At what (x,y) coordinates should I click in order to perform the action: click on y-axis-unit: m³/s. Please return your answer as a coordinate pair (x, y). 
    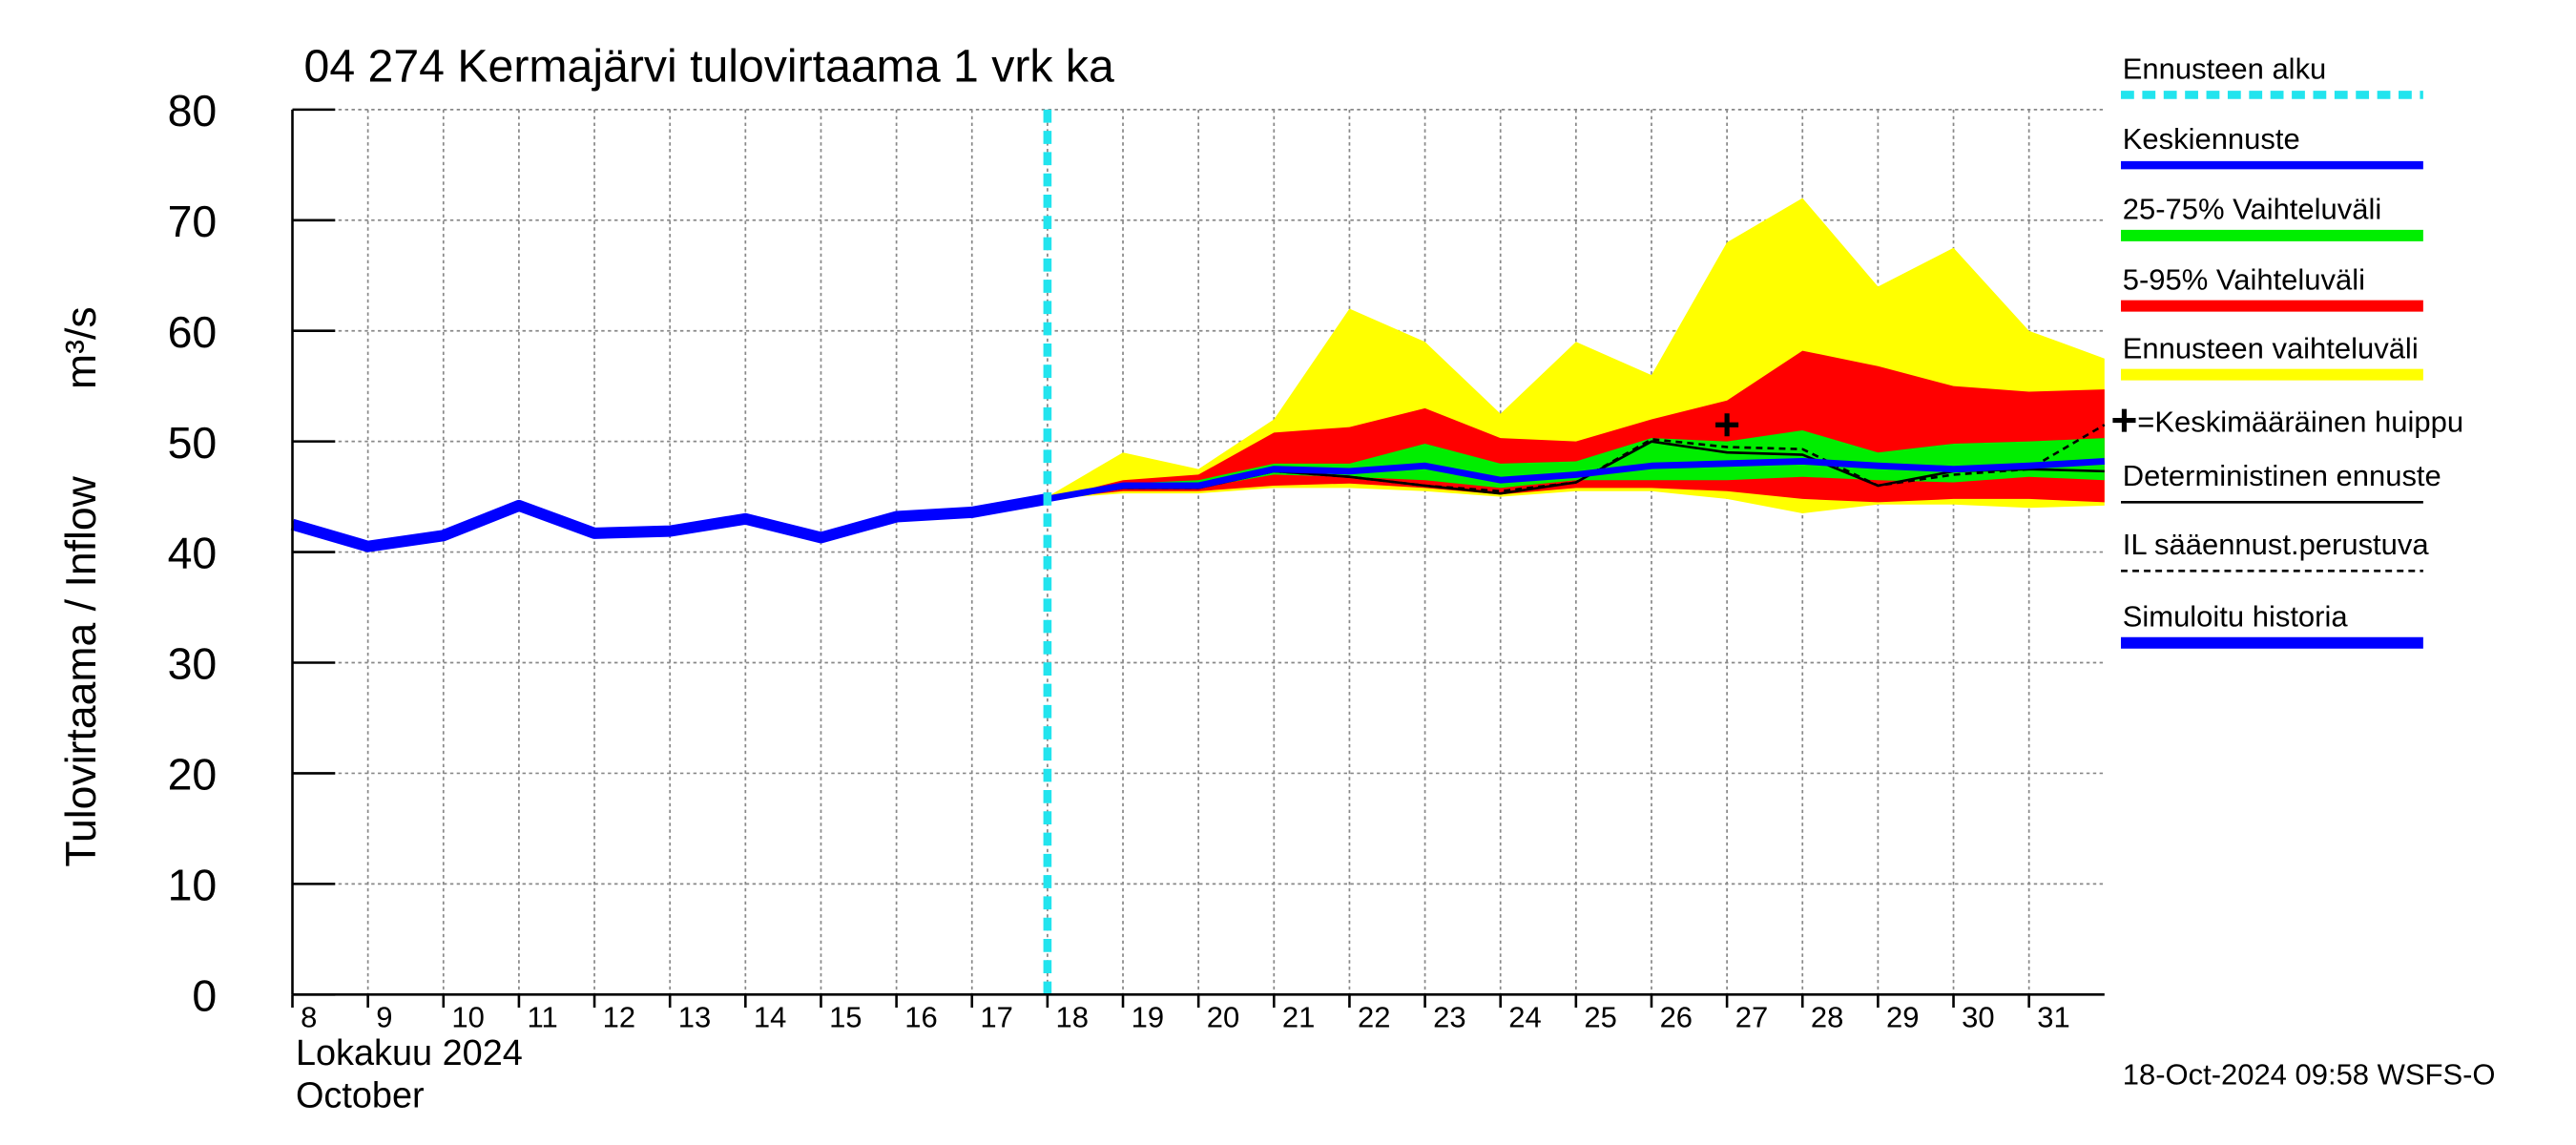
    Looking at the image, I should click on (81, 348).